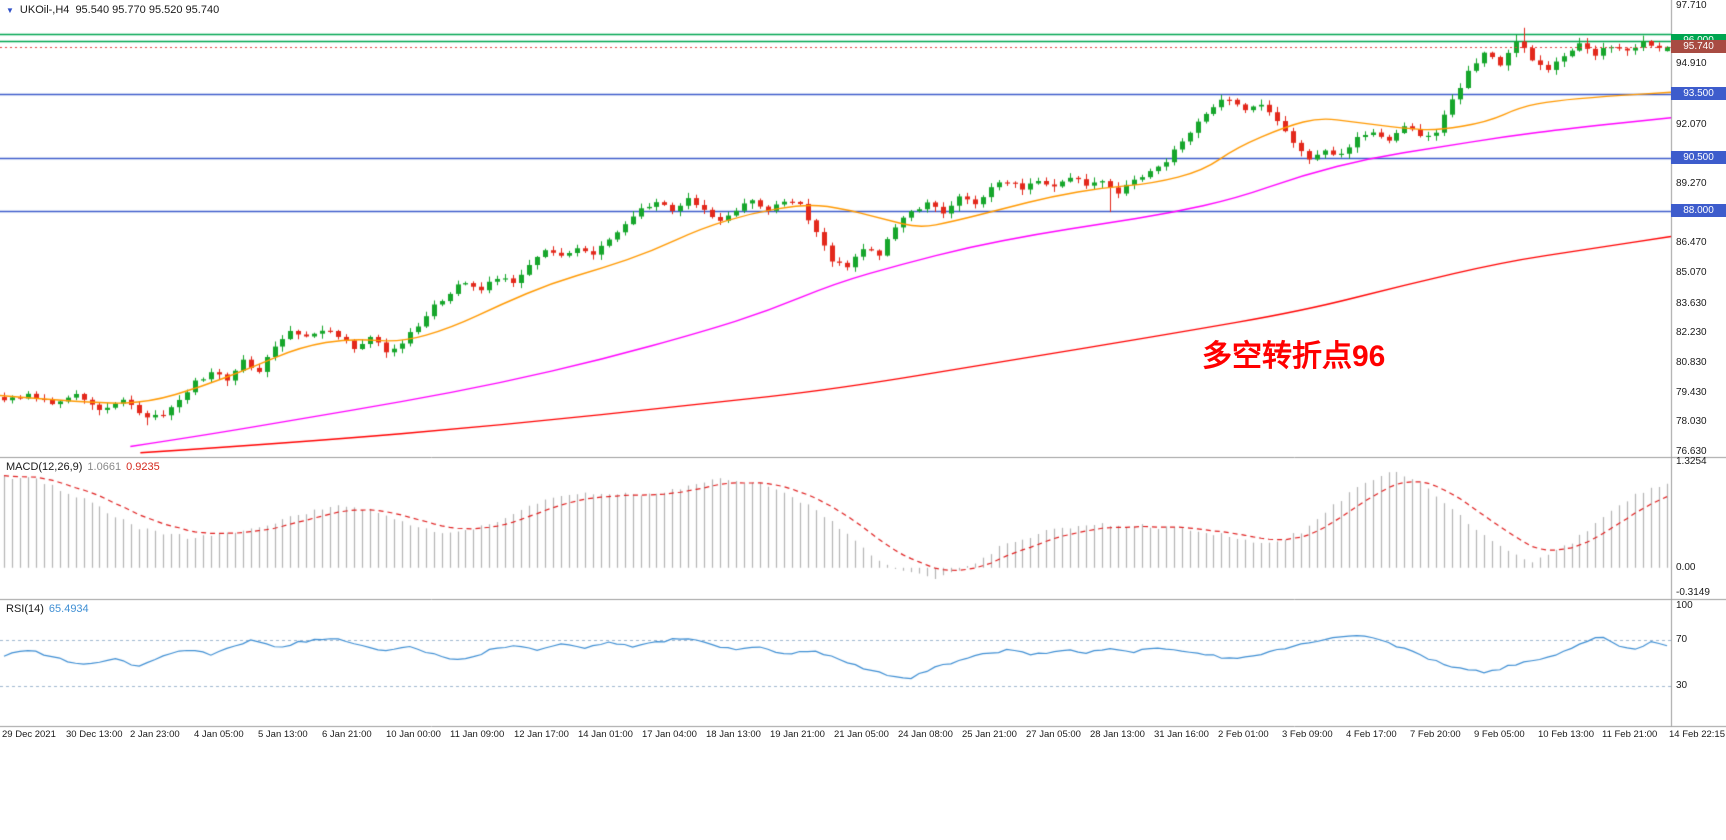 This screenshot has width=1726, height=840. What do you see at coordinates (797, 734) in the screenshot?
I see `time-axis-label: 19 Jan 21:00` at bounding box center [797, 734].